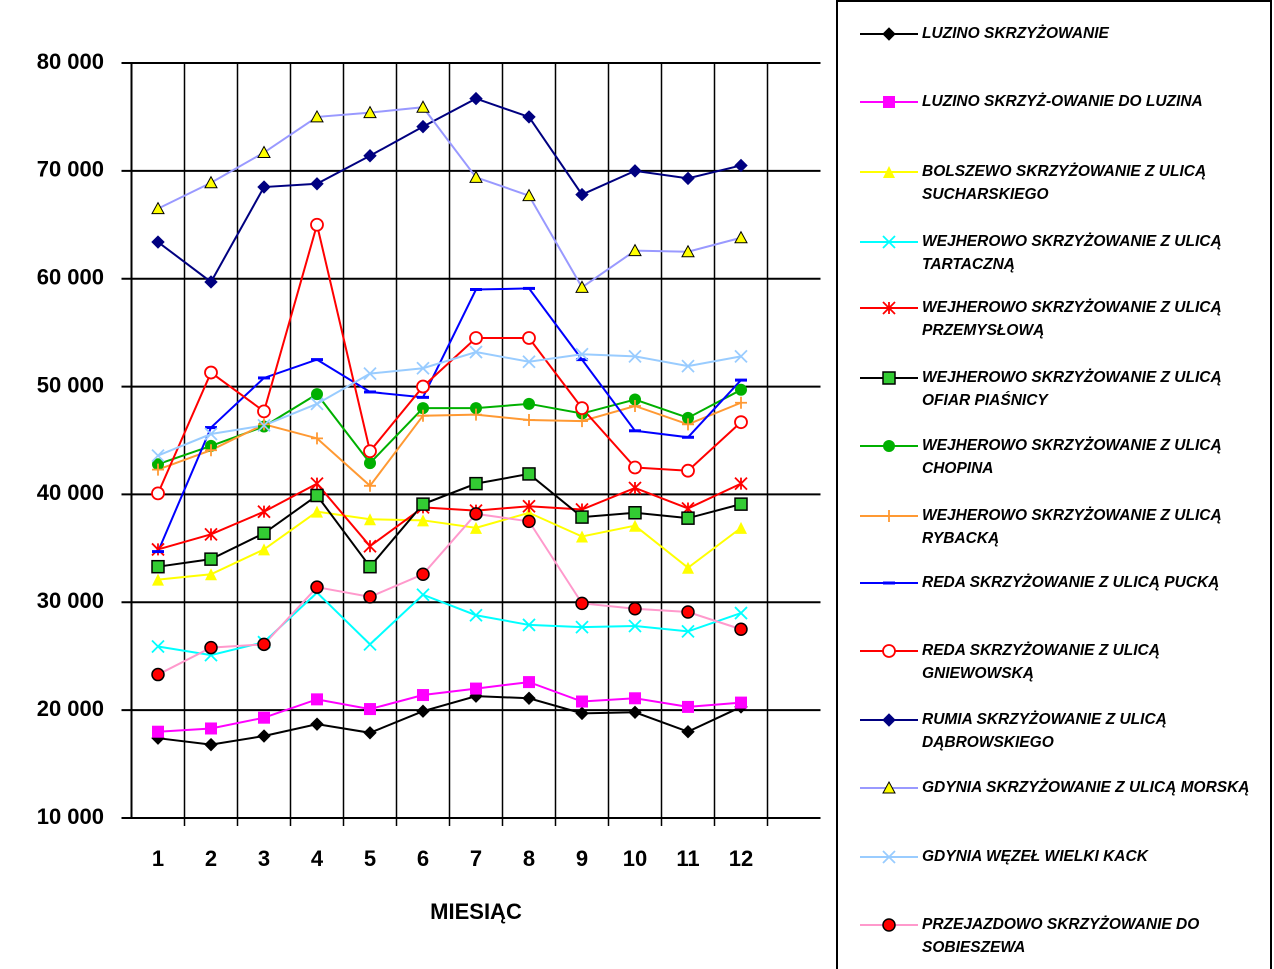 The width and height of the screenshot is (1274, 969). What do you see at coordinates (476, 911) in the screenshot?
I see `x-axis-title: MIESIĄC` at bounding box center [476, 911].